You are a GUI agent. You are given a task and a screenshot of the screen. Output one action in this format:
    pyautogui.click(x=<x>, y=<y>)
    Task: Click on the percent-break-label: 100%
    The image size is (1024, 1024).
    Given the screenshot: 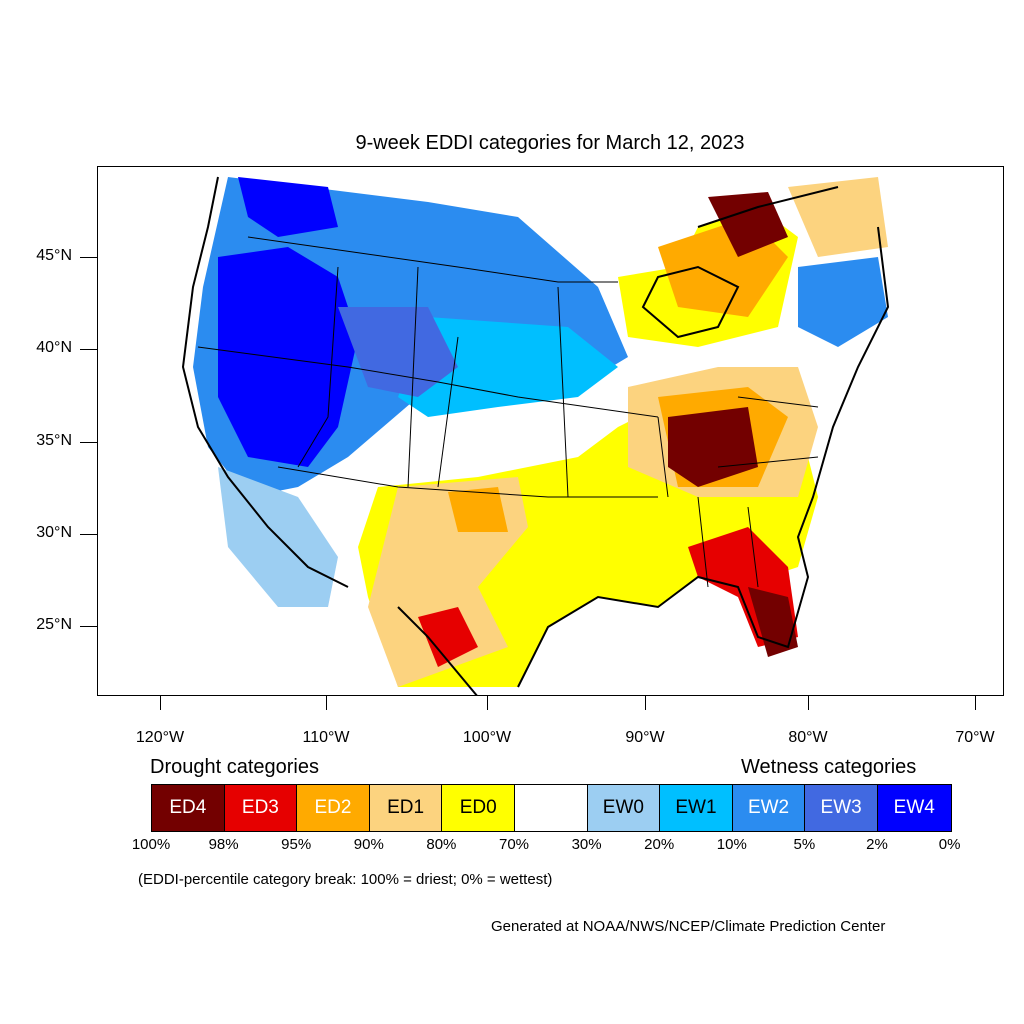 What is the action you would take?
    pyautogui.click(x=151, y=844)
    